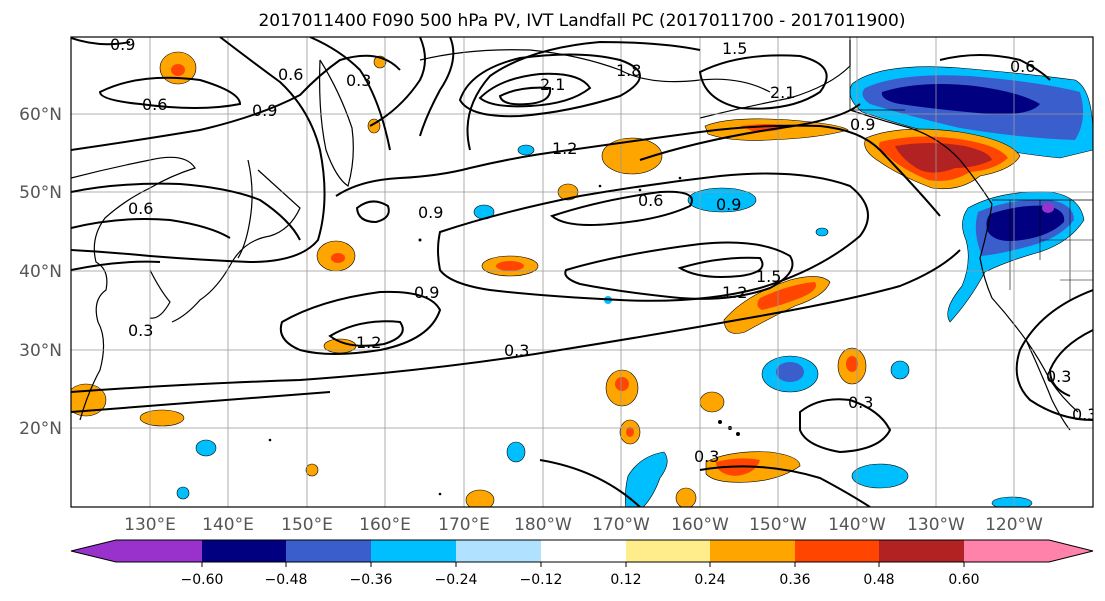 This screenshot has width=1105, height=601. I want to click on lat-label: 30°N, so click(40, 351).